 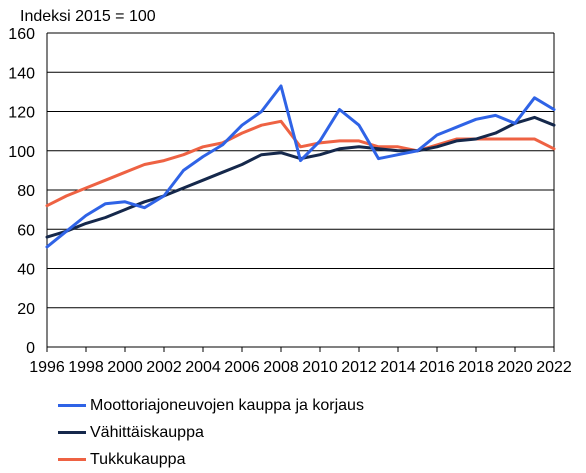 What do you see at coordinates (227, 405) in the screenshot?
I see `legend-label: Moottoriajoneuvojen kauppa ja korjaus` at bounding box center [227, 405].